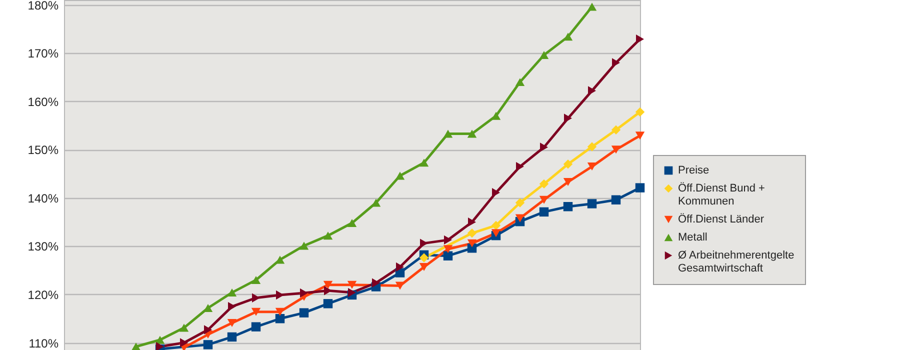  I want to click on y-tick-label: 150%, so click(43, 150).